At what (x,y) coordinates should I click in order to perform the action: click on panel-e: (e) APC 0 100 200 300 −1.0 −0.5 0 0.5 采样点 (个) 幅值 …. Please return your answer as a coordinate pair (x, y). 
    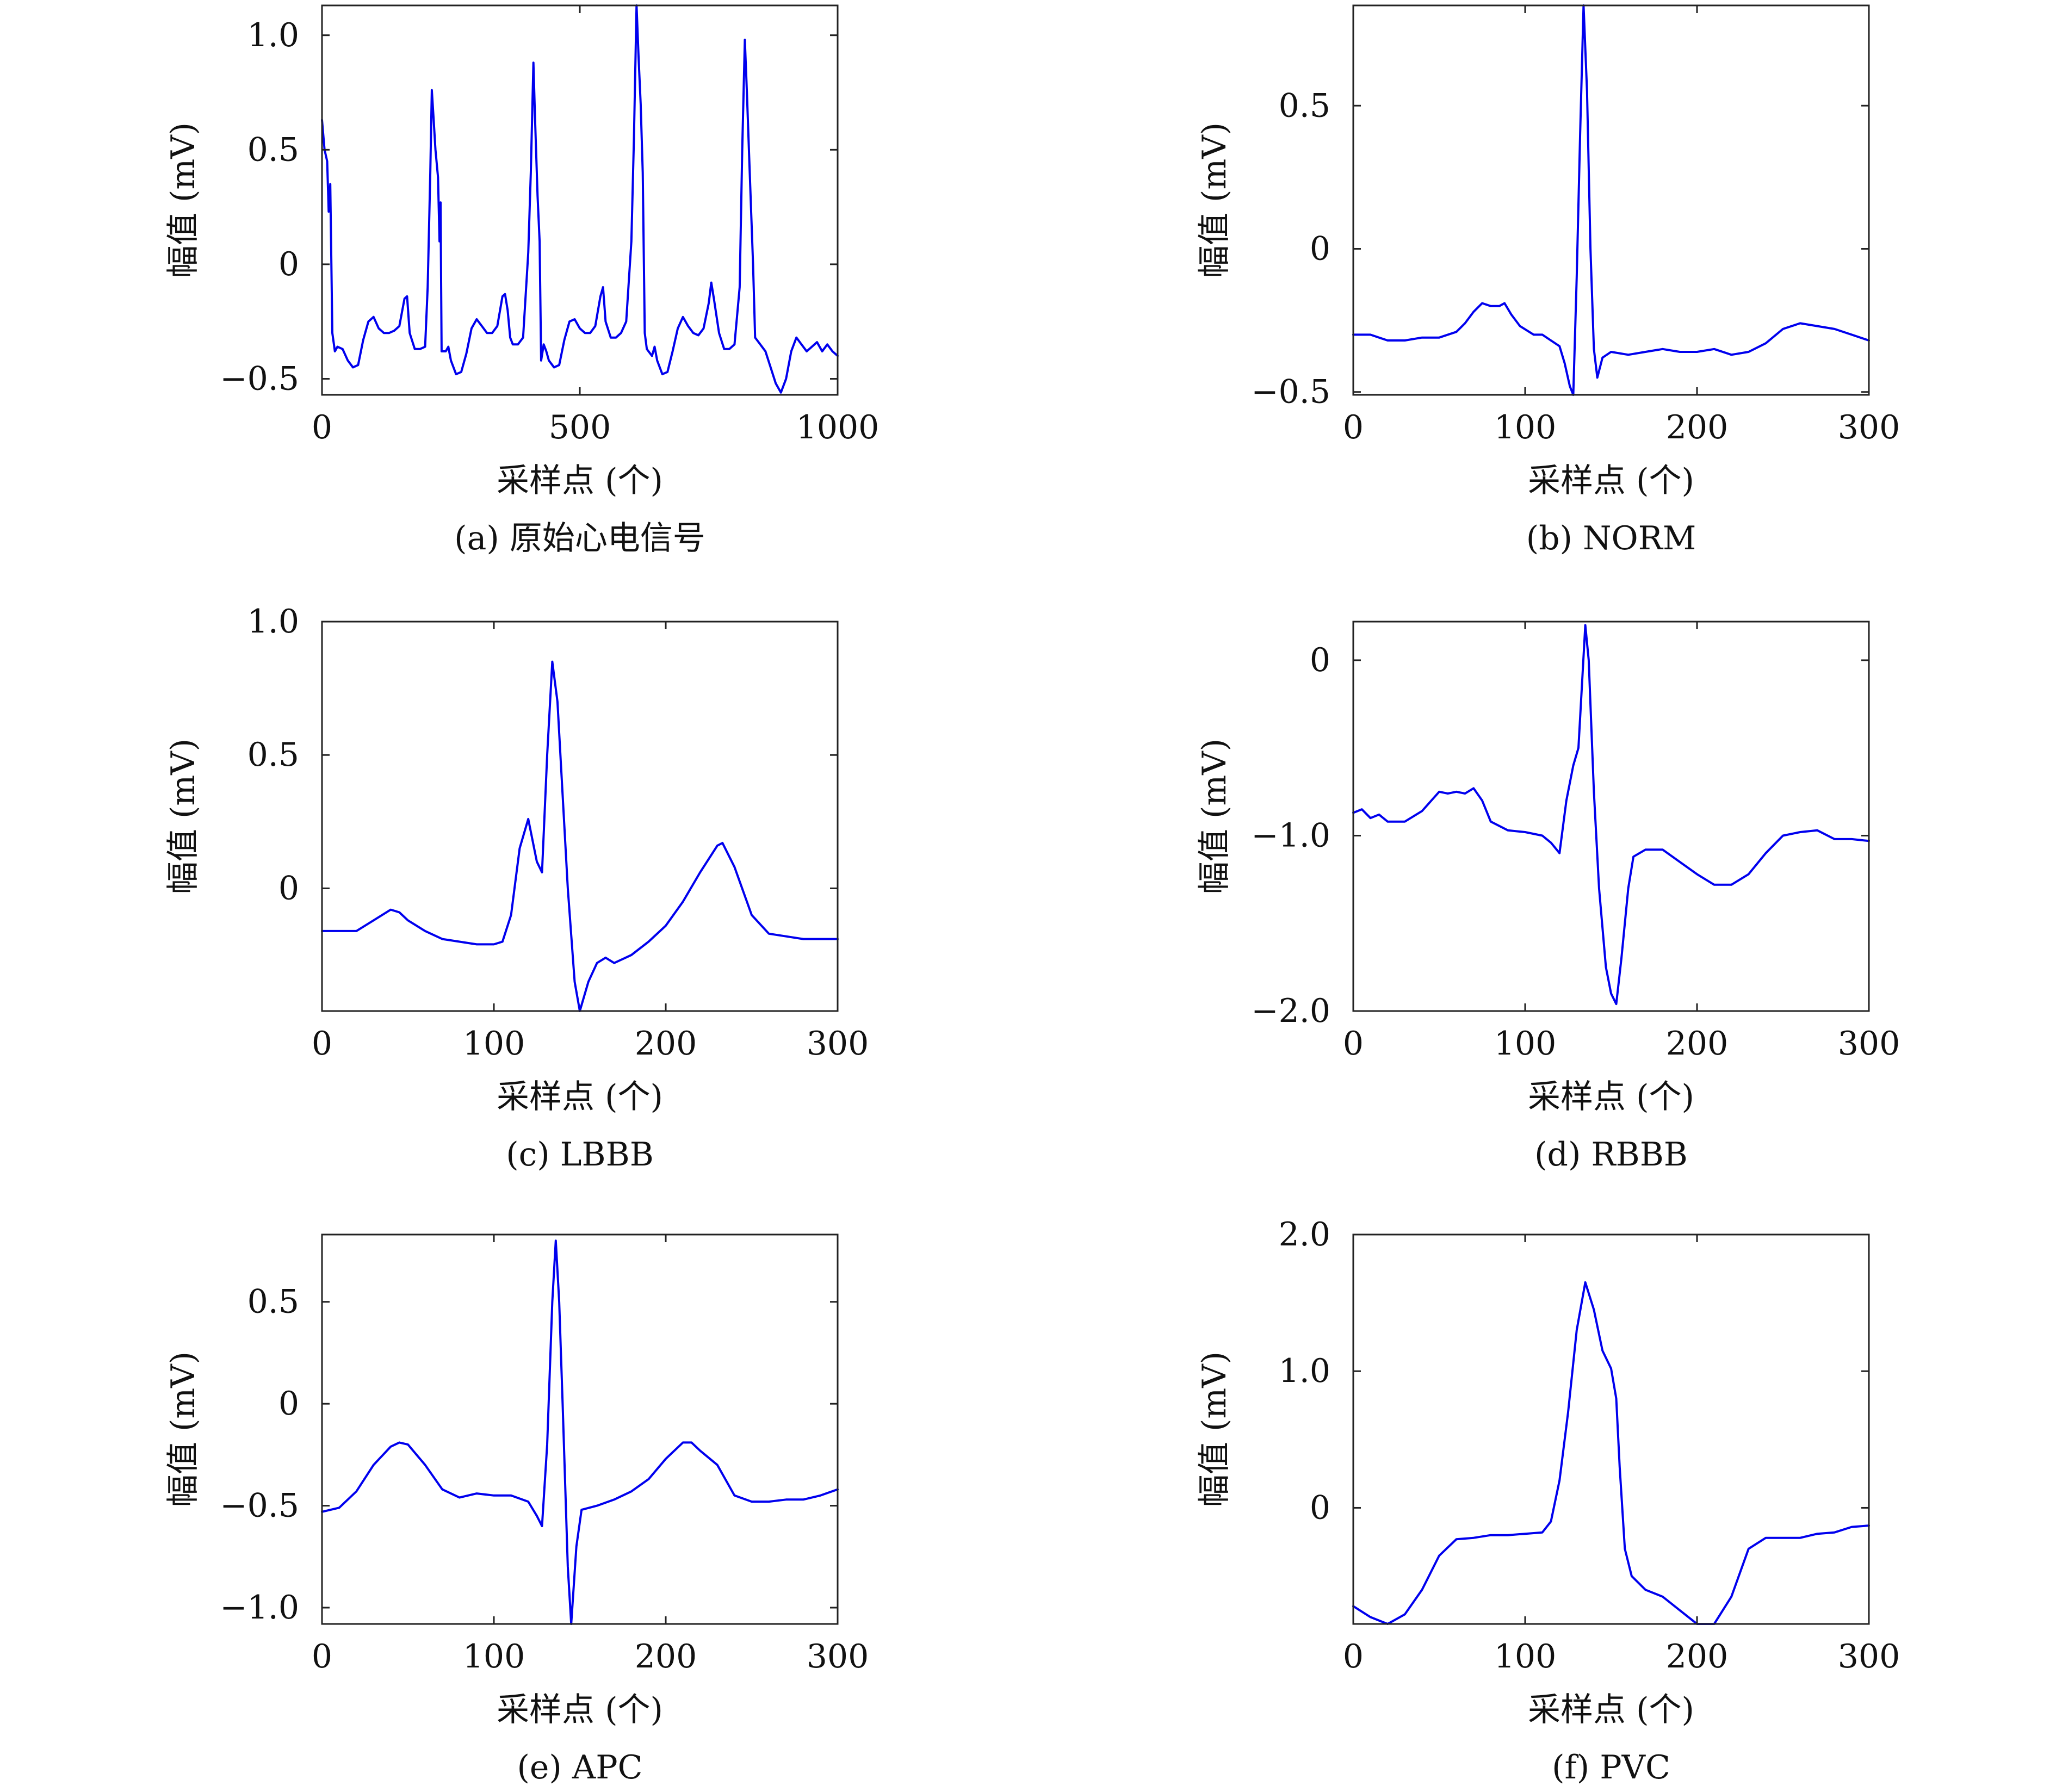
    Looking at the image, I should click on (516, 1510).